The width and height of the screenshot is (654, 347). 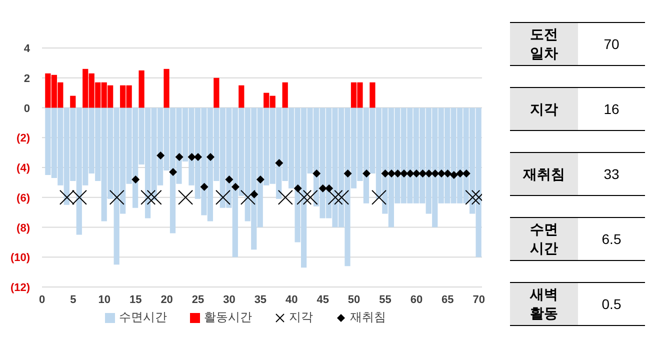 I want to click on y-tick-label: (4), so click(x=23, y=168).